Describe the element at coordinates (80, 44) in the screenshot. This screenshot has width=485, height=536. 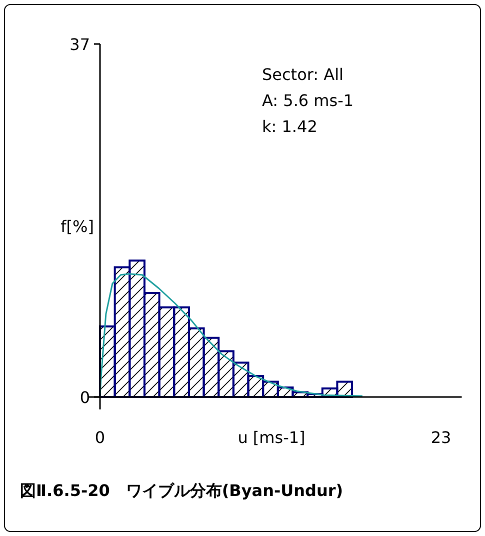
I see `y-tick-label: 37` at that location.